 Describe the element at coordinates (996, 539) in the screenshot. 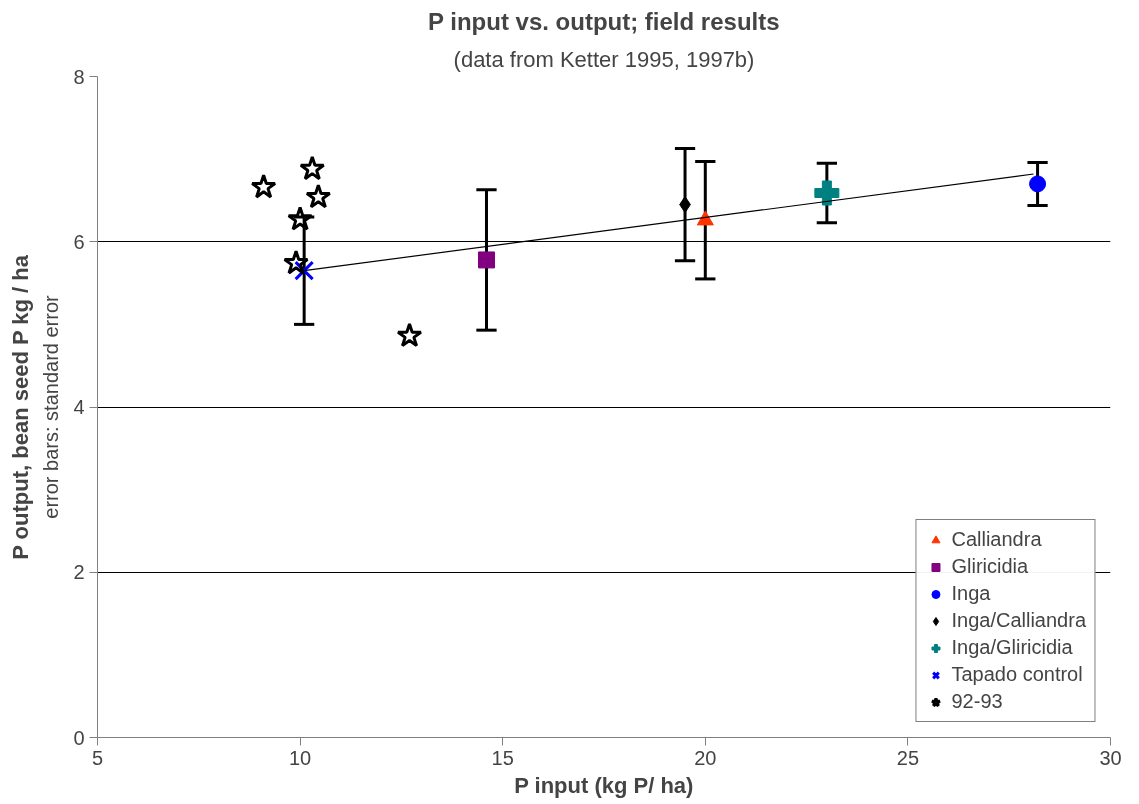

I see `legend-label: Calliandra` at that location.